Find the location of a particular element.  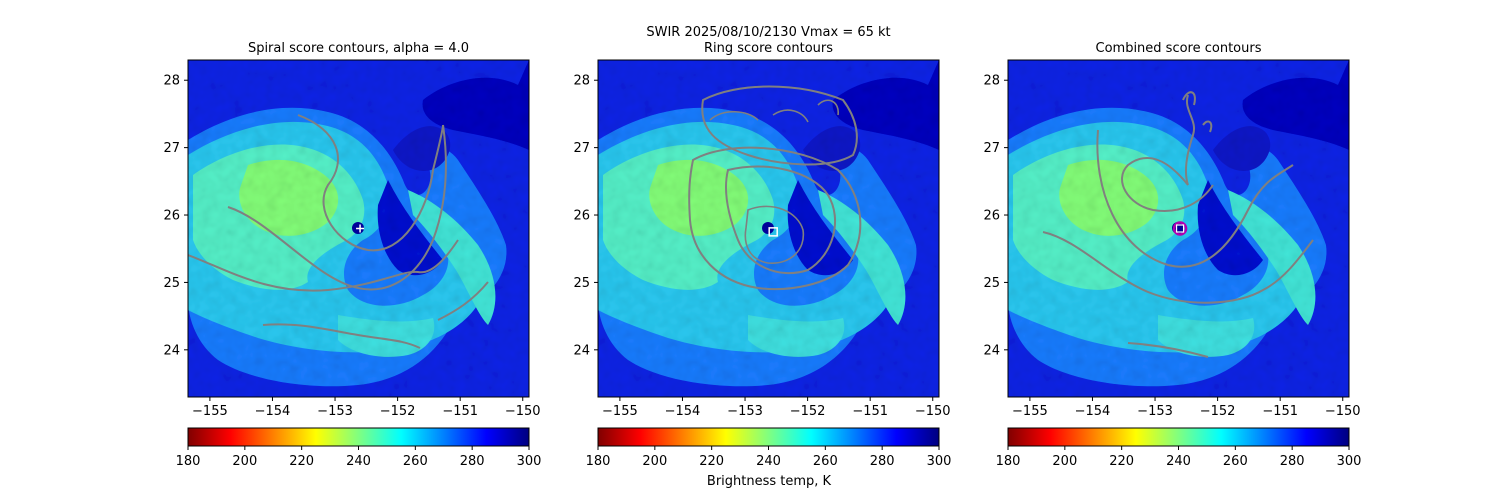

panel-title: Ring score contours is located at coordinates (768, 48).